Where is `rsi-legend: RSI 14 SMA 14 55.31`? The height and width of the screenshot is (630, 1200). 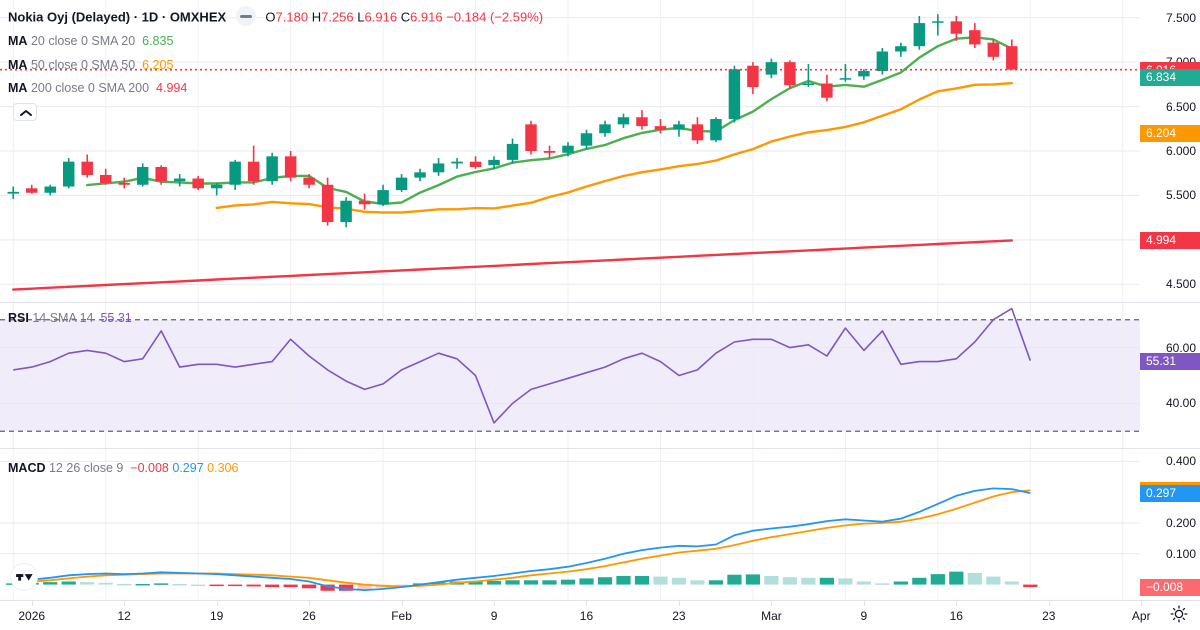 rsi-legend: RSI 14 SMA 14 55.31 is located at coordinates (70, 318).